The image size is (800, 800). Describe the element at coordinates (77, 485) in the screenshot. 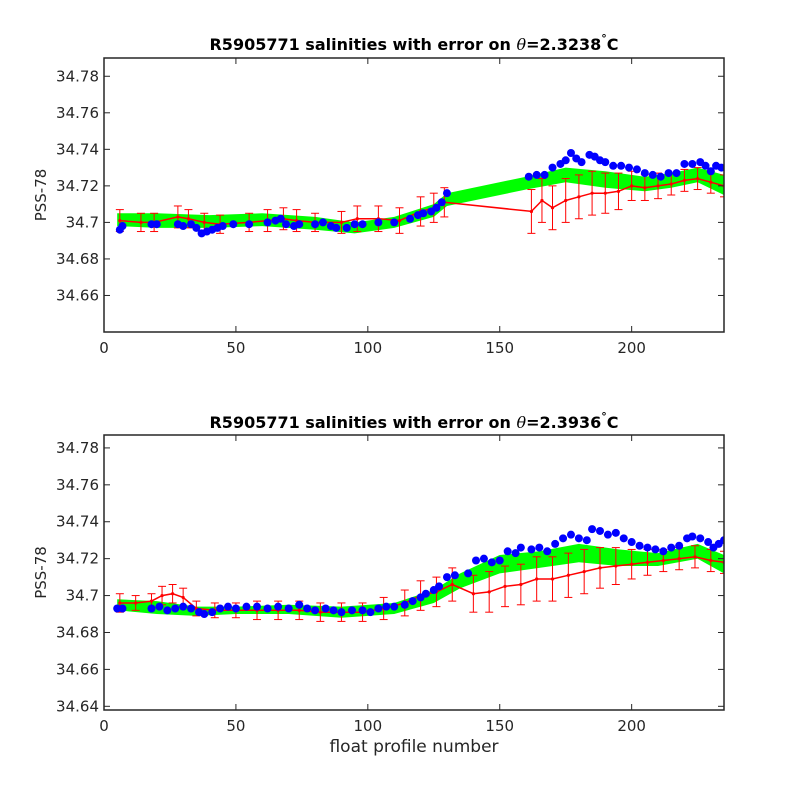

I see `y-tick-label: 34.76` at that location.